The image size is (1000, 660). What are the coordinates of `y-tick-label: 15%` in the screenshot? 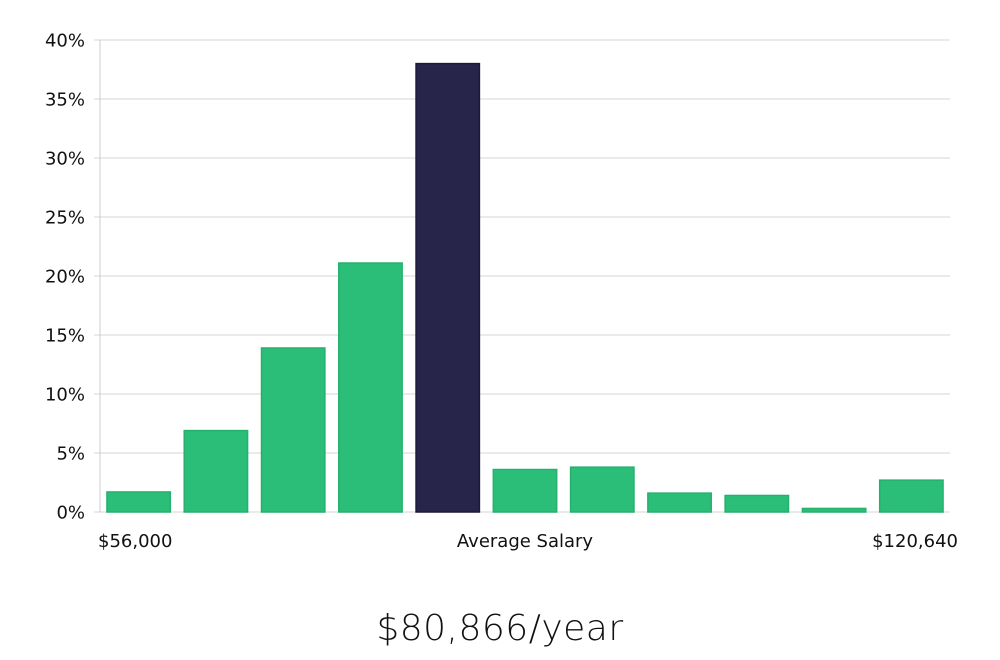 It's located at (65, 336).